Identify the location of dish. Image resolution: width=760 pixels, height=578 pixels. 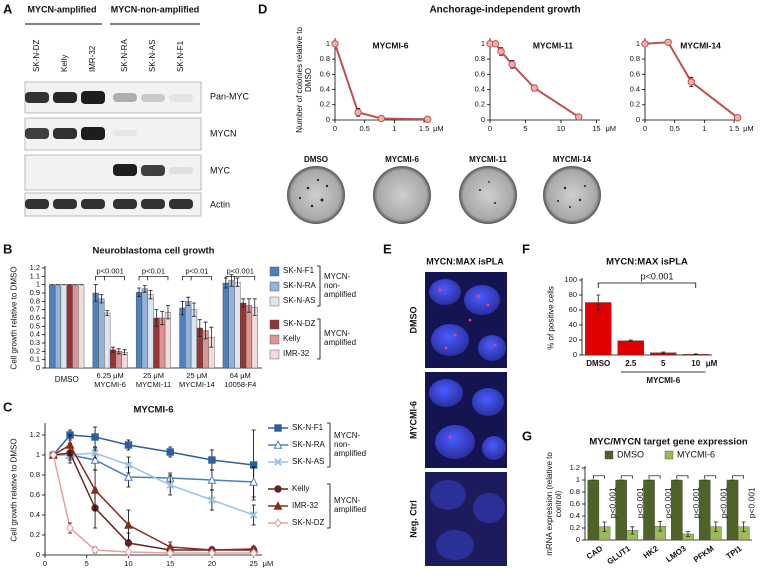
(402, 195).